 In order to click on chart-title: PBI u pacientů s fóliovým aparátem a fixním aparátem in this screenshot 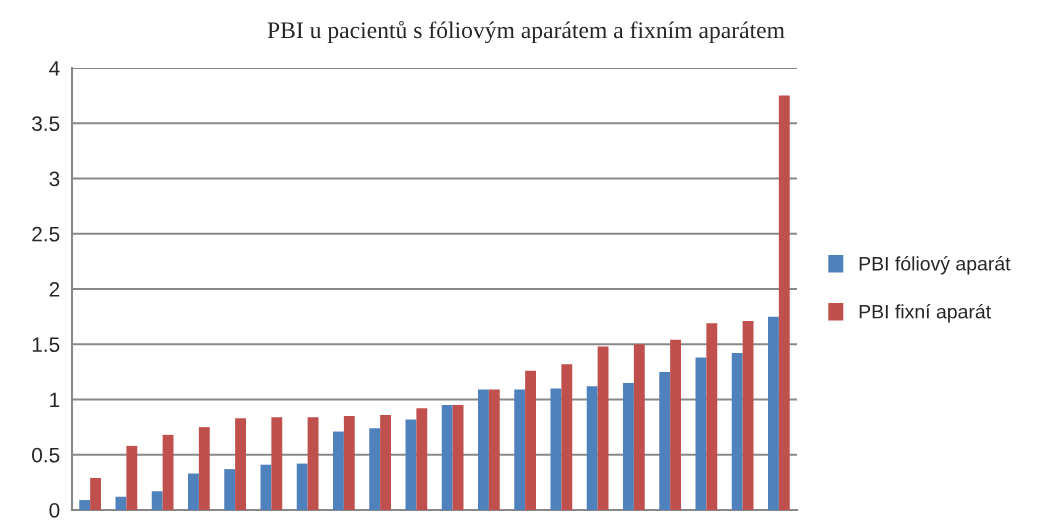, I will do `click(526, 32)`.